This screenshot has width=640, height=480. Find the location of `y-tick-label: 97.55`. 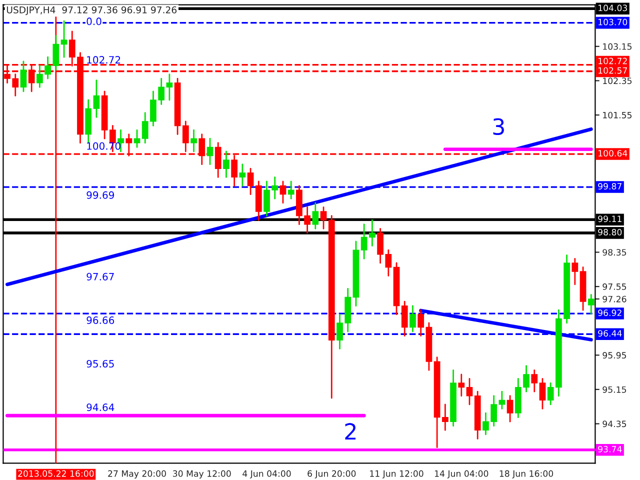

y-tick-label: 97.55 is located at coordinates (614, 286).